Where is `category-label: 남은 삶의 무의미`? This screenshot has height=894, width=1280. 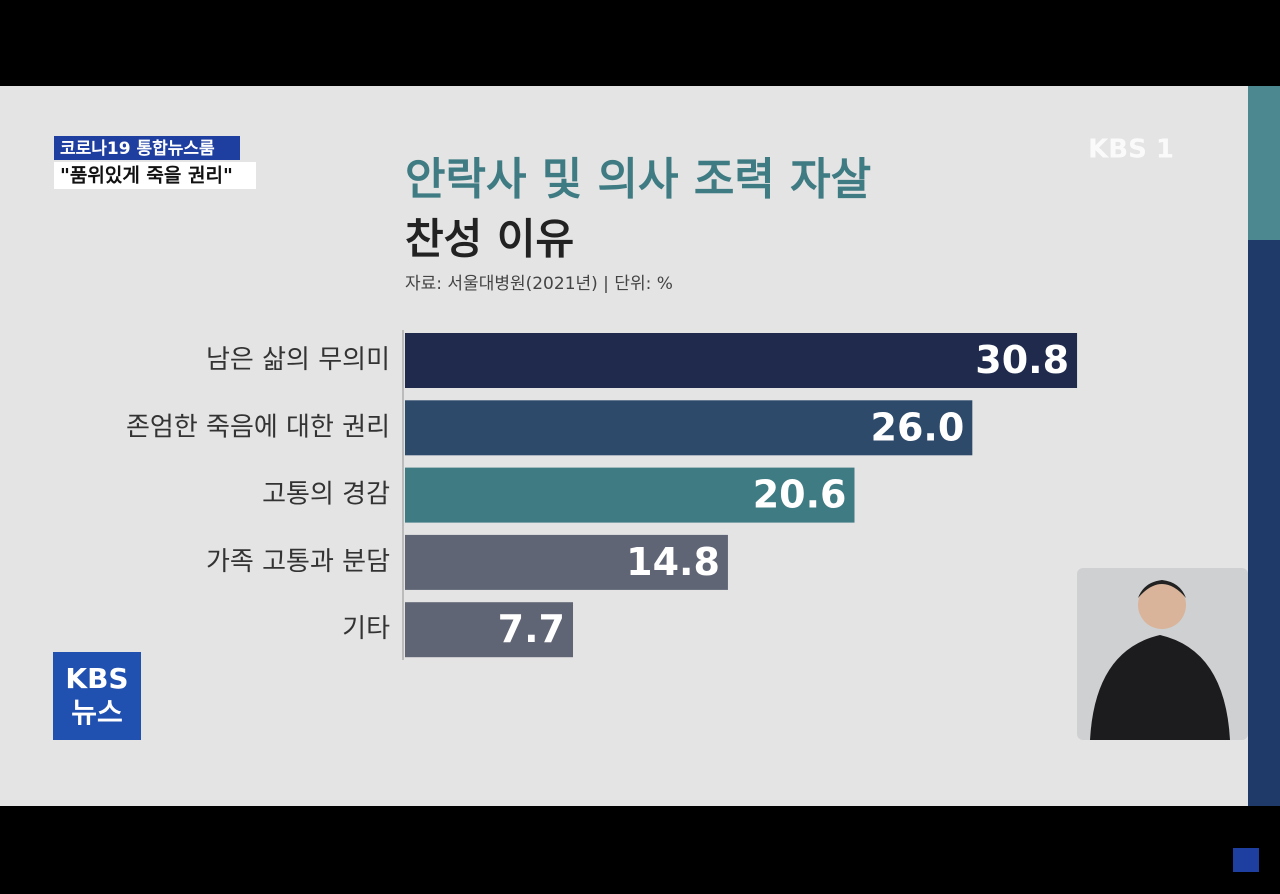
category-label: 남은 삶의 무의미 is located at coordinates (298, 360).